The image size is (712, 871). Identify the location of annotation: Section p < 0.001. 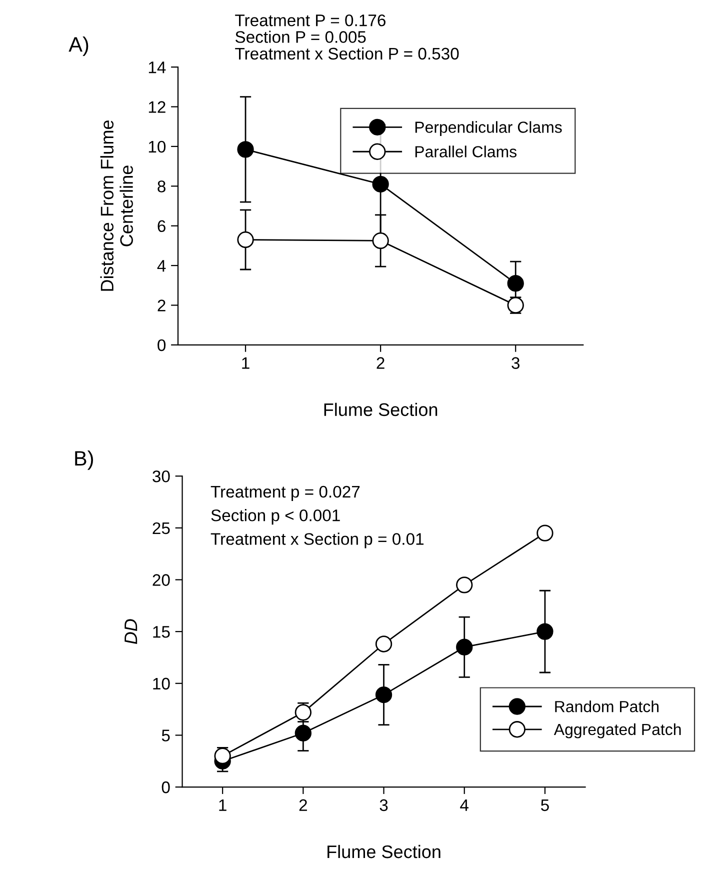
(275, 517).